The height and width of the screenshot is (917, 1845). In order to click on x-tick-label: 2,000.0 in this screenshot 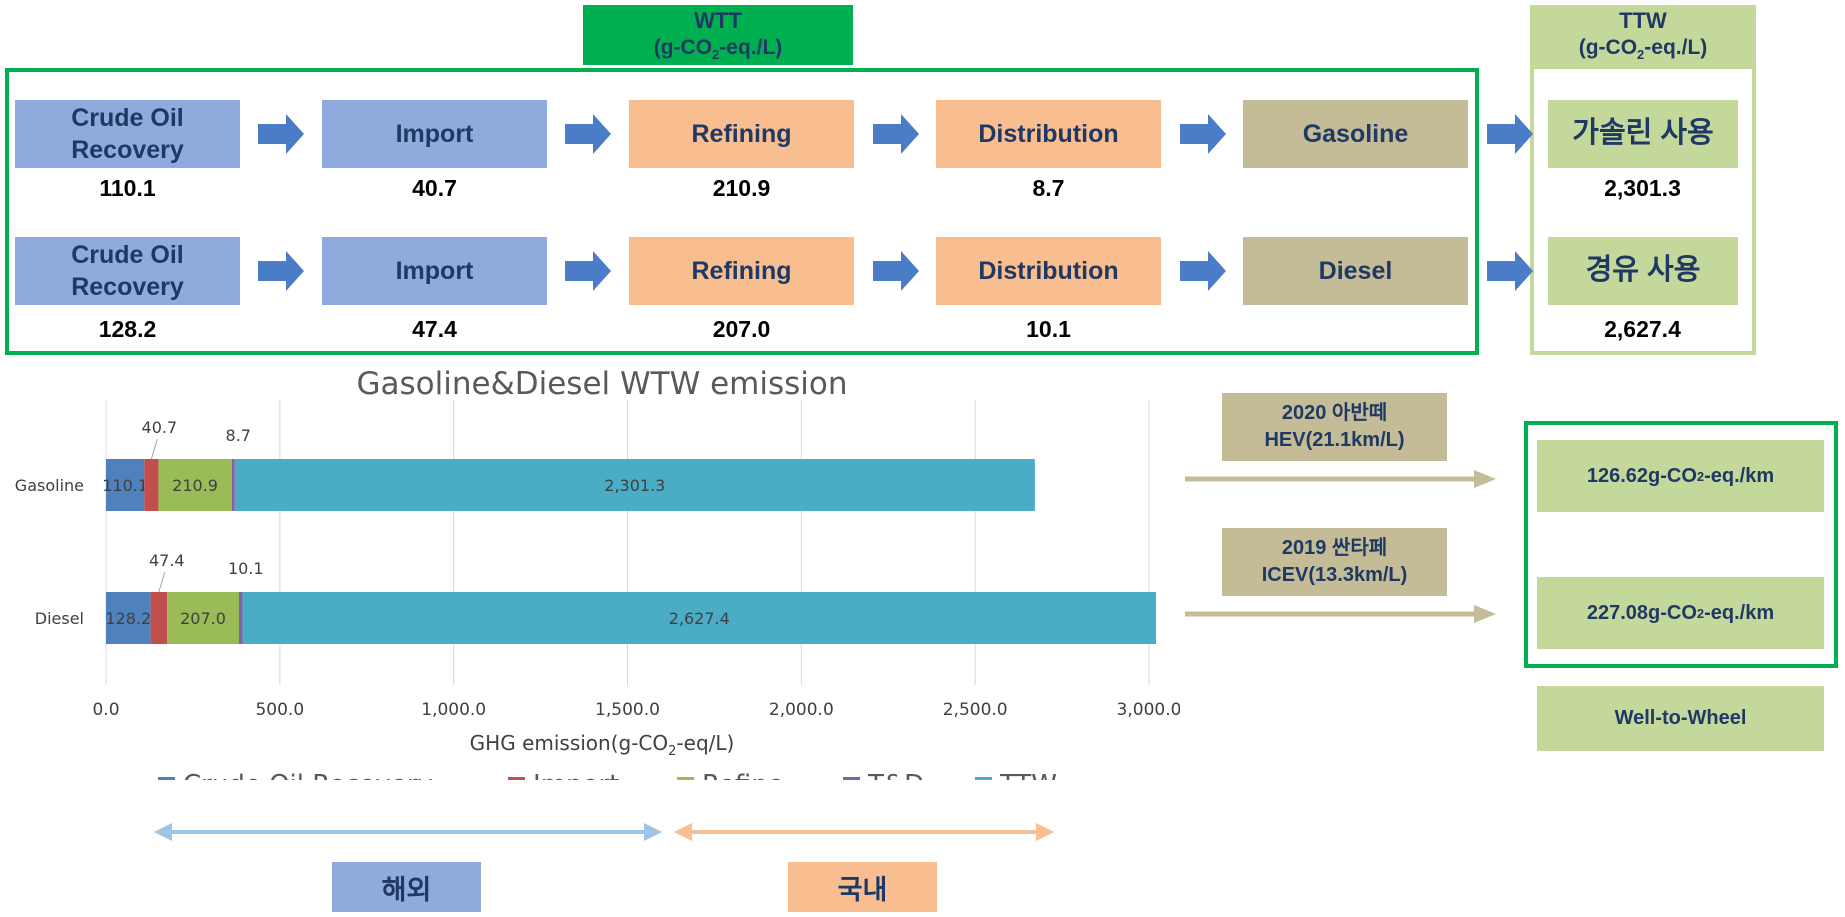, I will do `click(801, 710)`.